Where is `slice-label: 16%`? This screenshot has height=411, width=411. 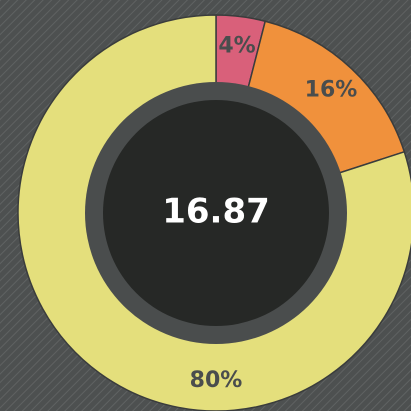
slice-label: 16% is located at coordinates (331, 90).